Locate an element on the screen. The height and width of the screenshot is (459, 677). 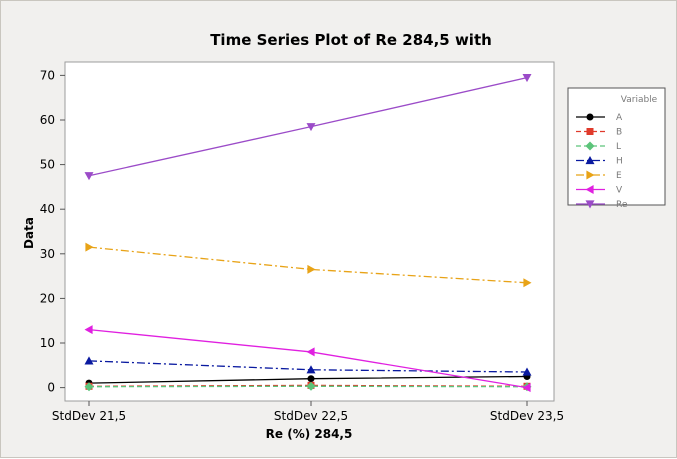
legend-label-re: Re is located at coordinates (622, 205).